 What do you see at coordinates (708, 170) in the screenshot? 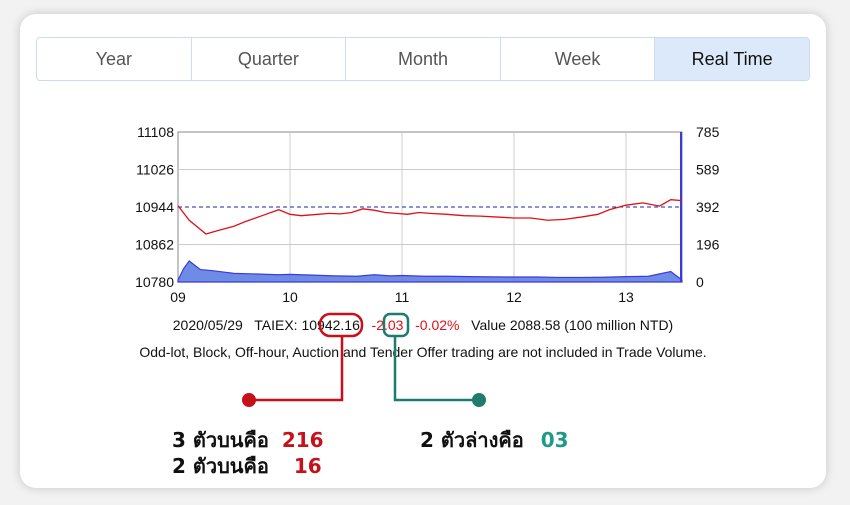
I see `y-right-tick-label: 589` at bounding box center [708, 170].